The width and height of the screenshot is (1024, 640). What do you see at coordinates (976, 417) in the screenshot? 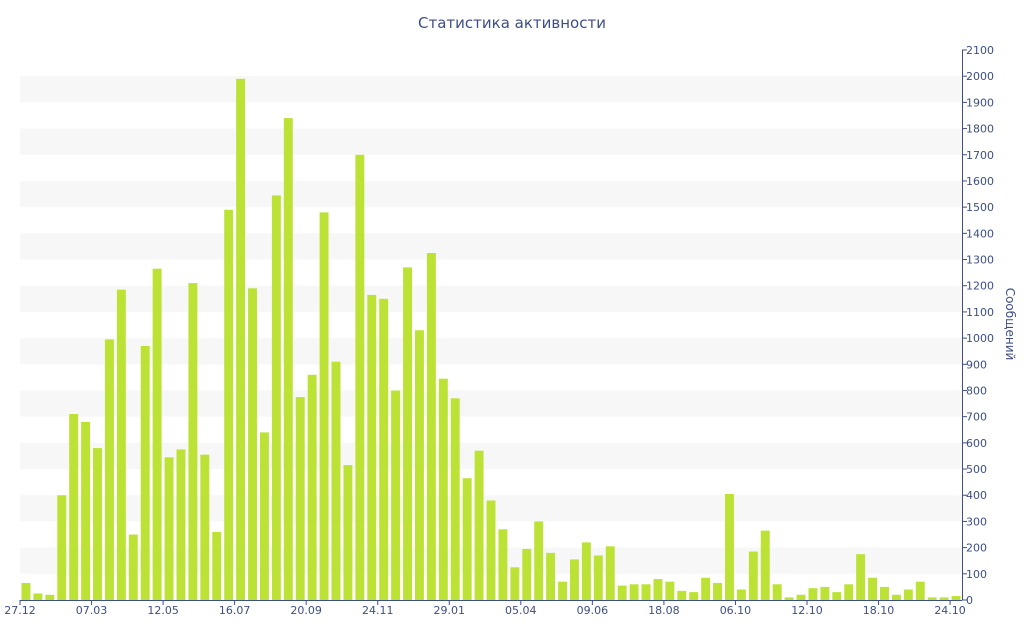
I see `y-tick-label: 700` at bounding box center [976, 417].